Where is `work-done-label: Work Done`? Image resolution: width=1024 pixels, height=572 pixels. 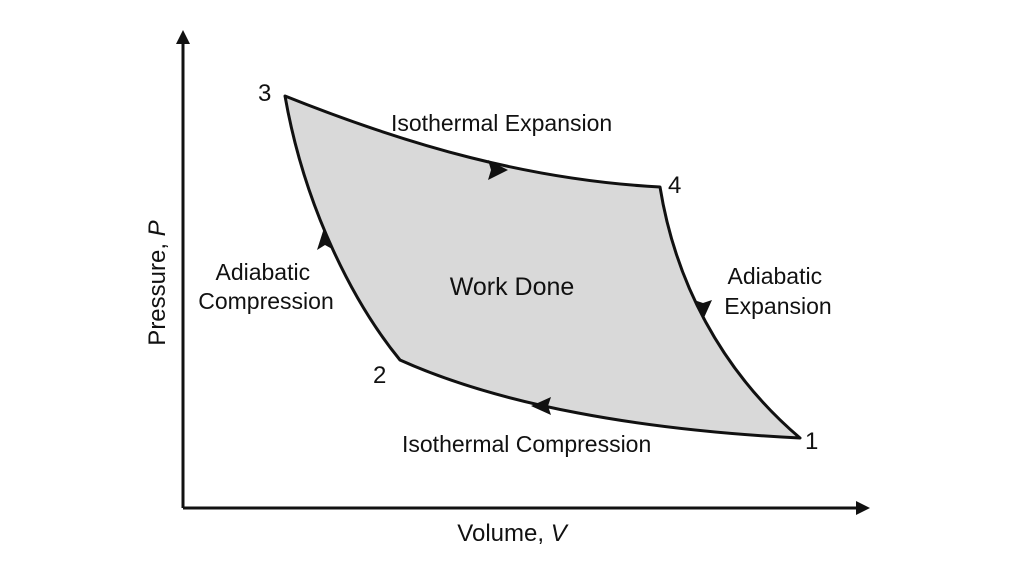 work-done-label: Work Done is located at coordinates (512, 287).